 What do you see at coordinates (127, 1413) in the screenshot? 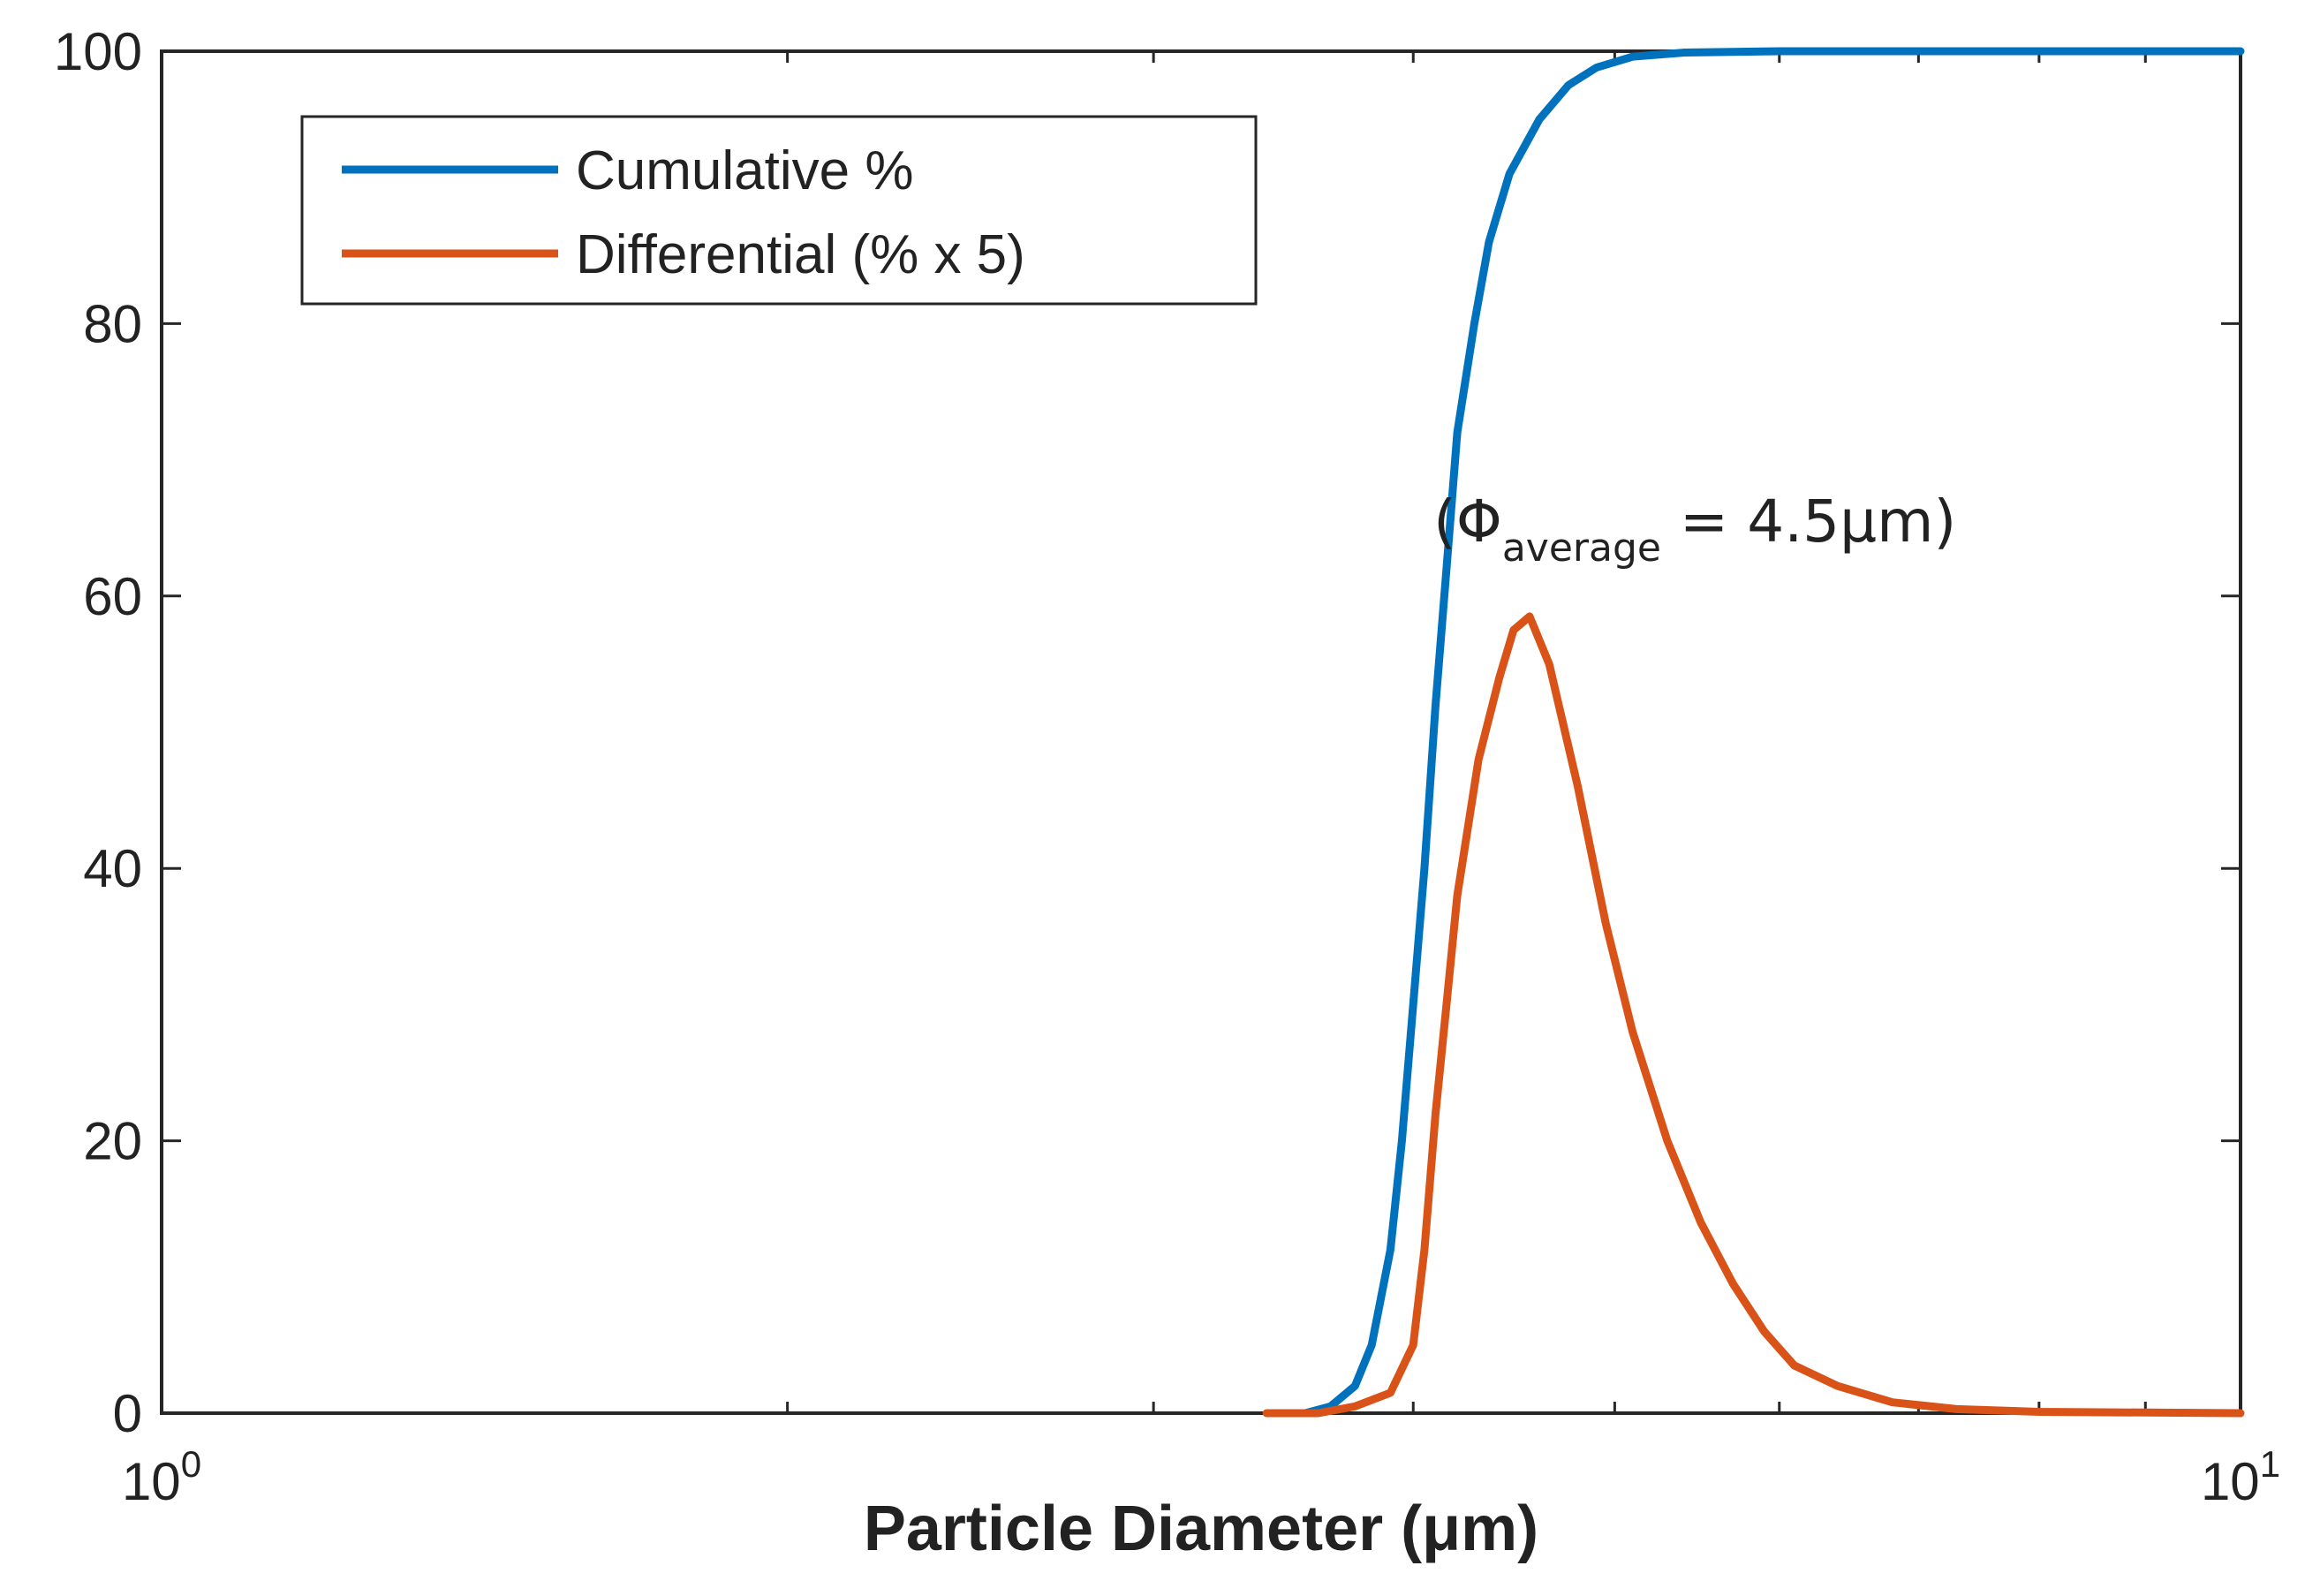
I see `y-tick-label: 0` at bounding box center [127, 1413].